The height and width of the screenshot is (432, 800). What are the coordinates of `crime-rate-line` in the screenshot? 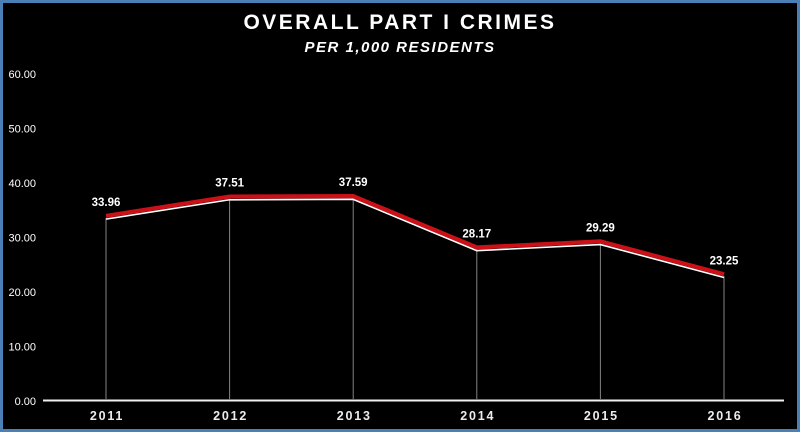 It's located at (415, 235).